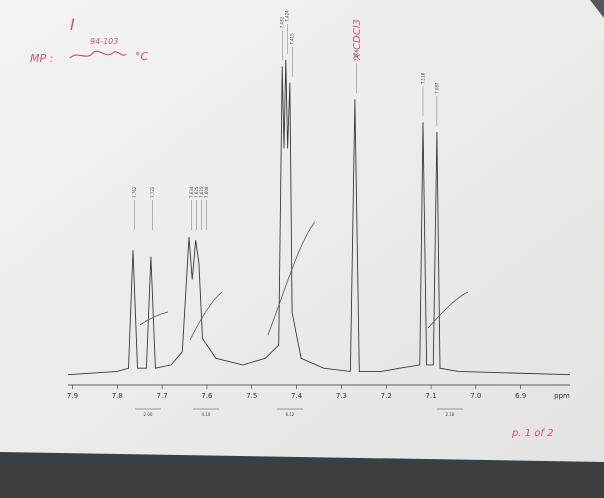  I want to click on x-tick-label: 7.6, so click(207, 396).